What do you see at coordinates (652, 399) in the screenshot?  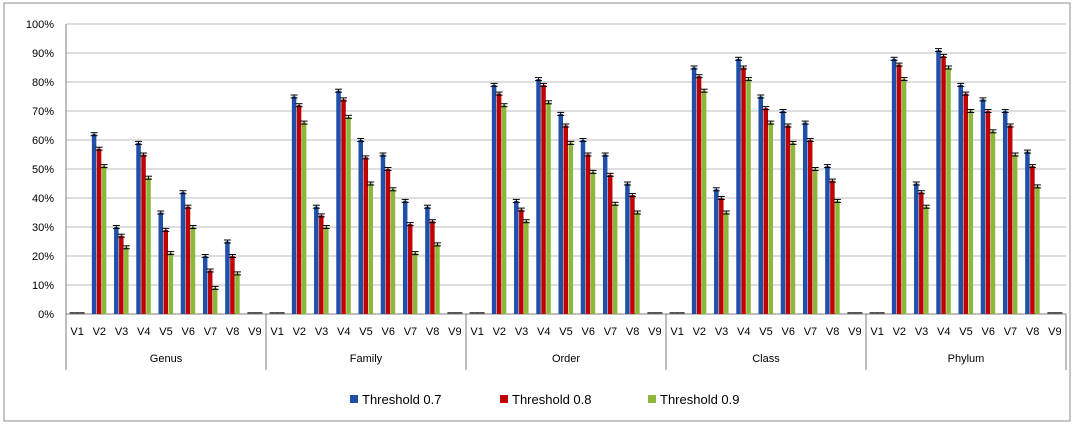 I see `legend-swatch` at bounding box center [652, 399].